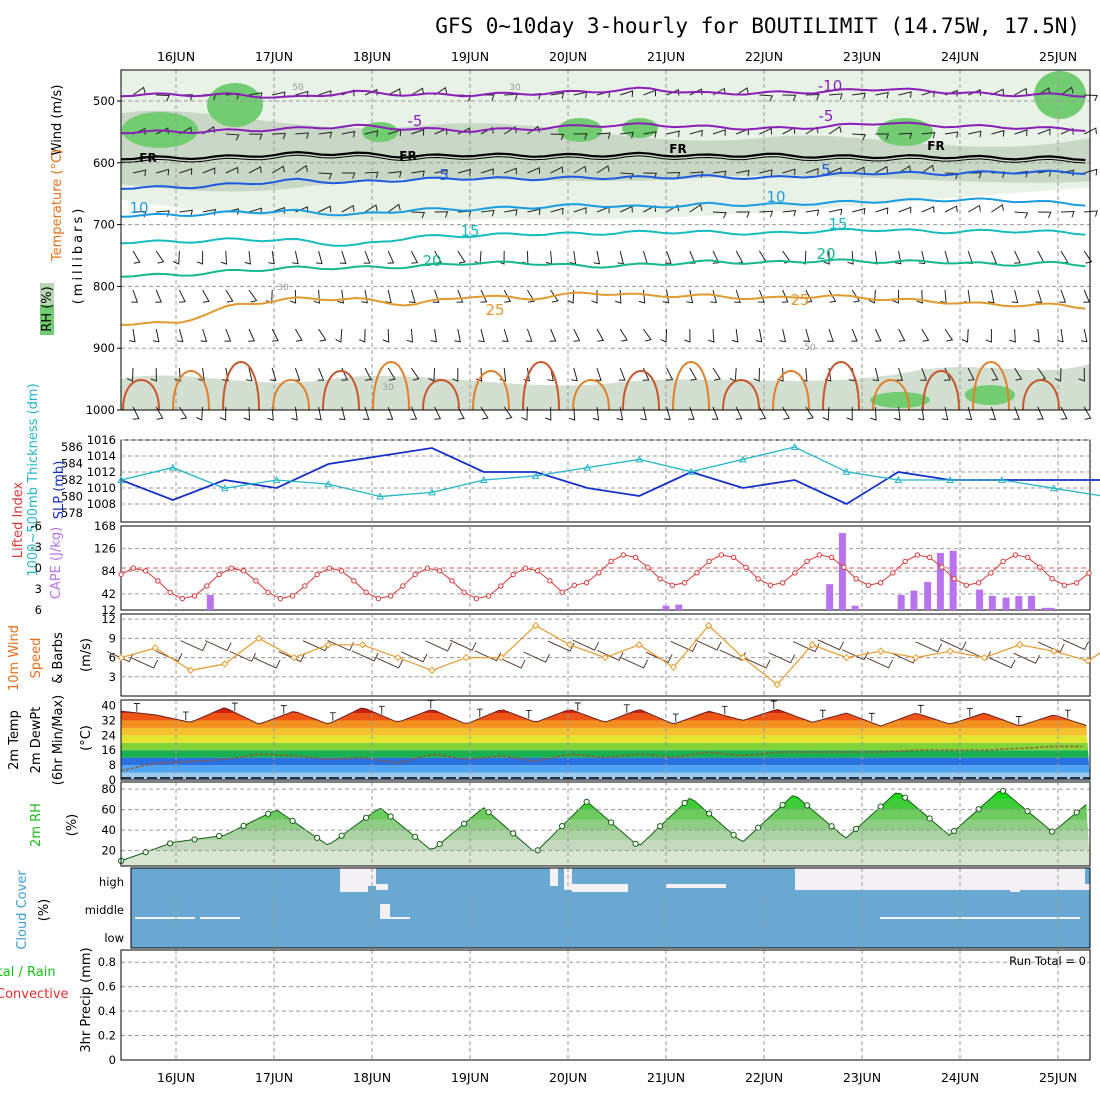 This screenshot has height=1104, width=1100. What do you see at coordinates (72, 447) in the screenshot?
I see `thickness-tick-586: 586` at bounding box center [72, 447].